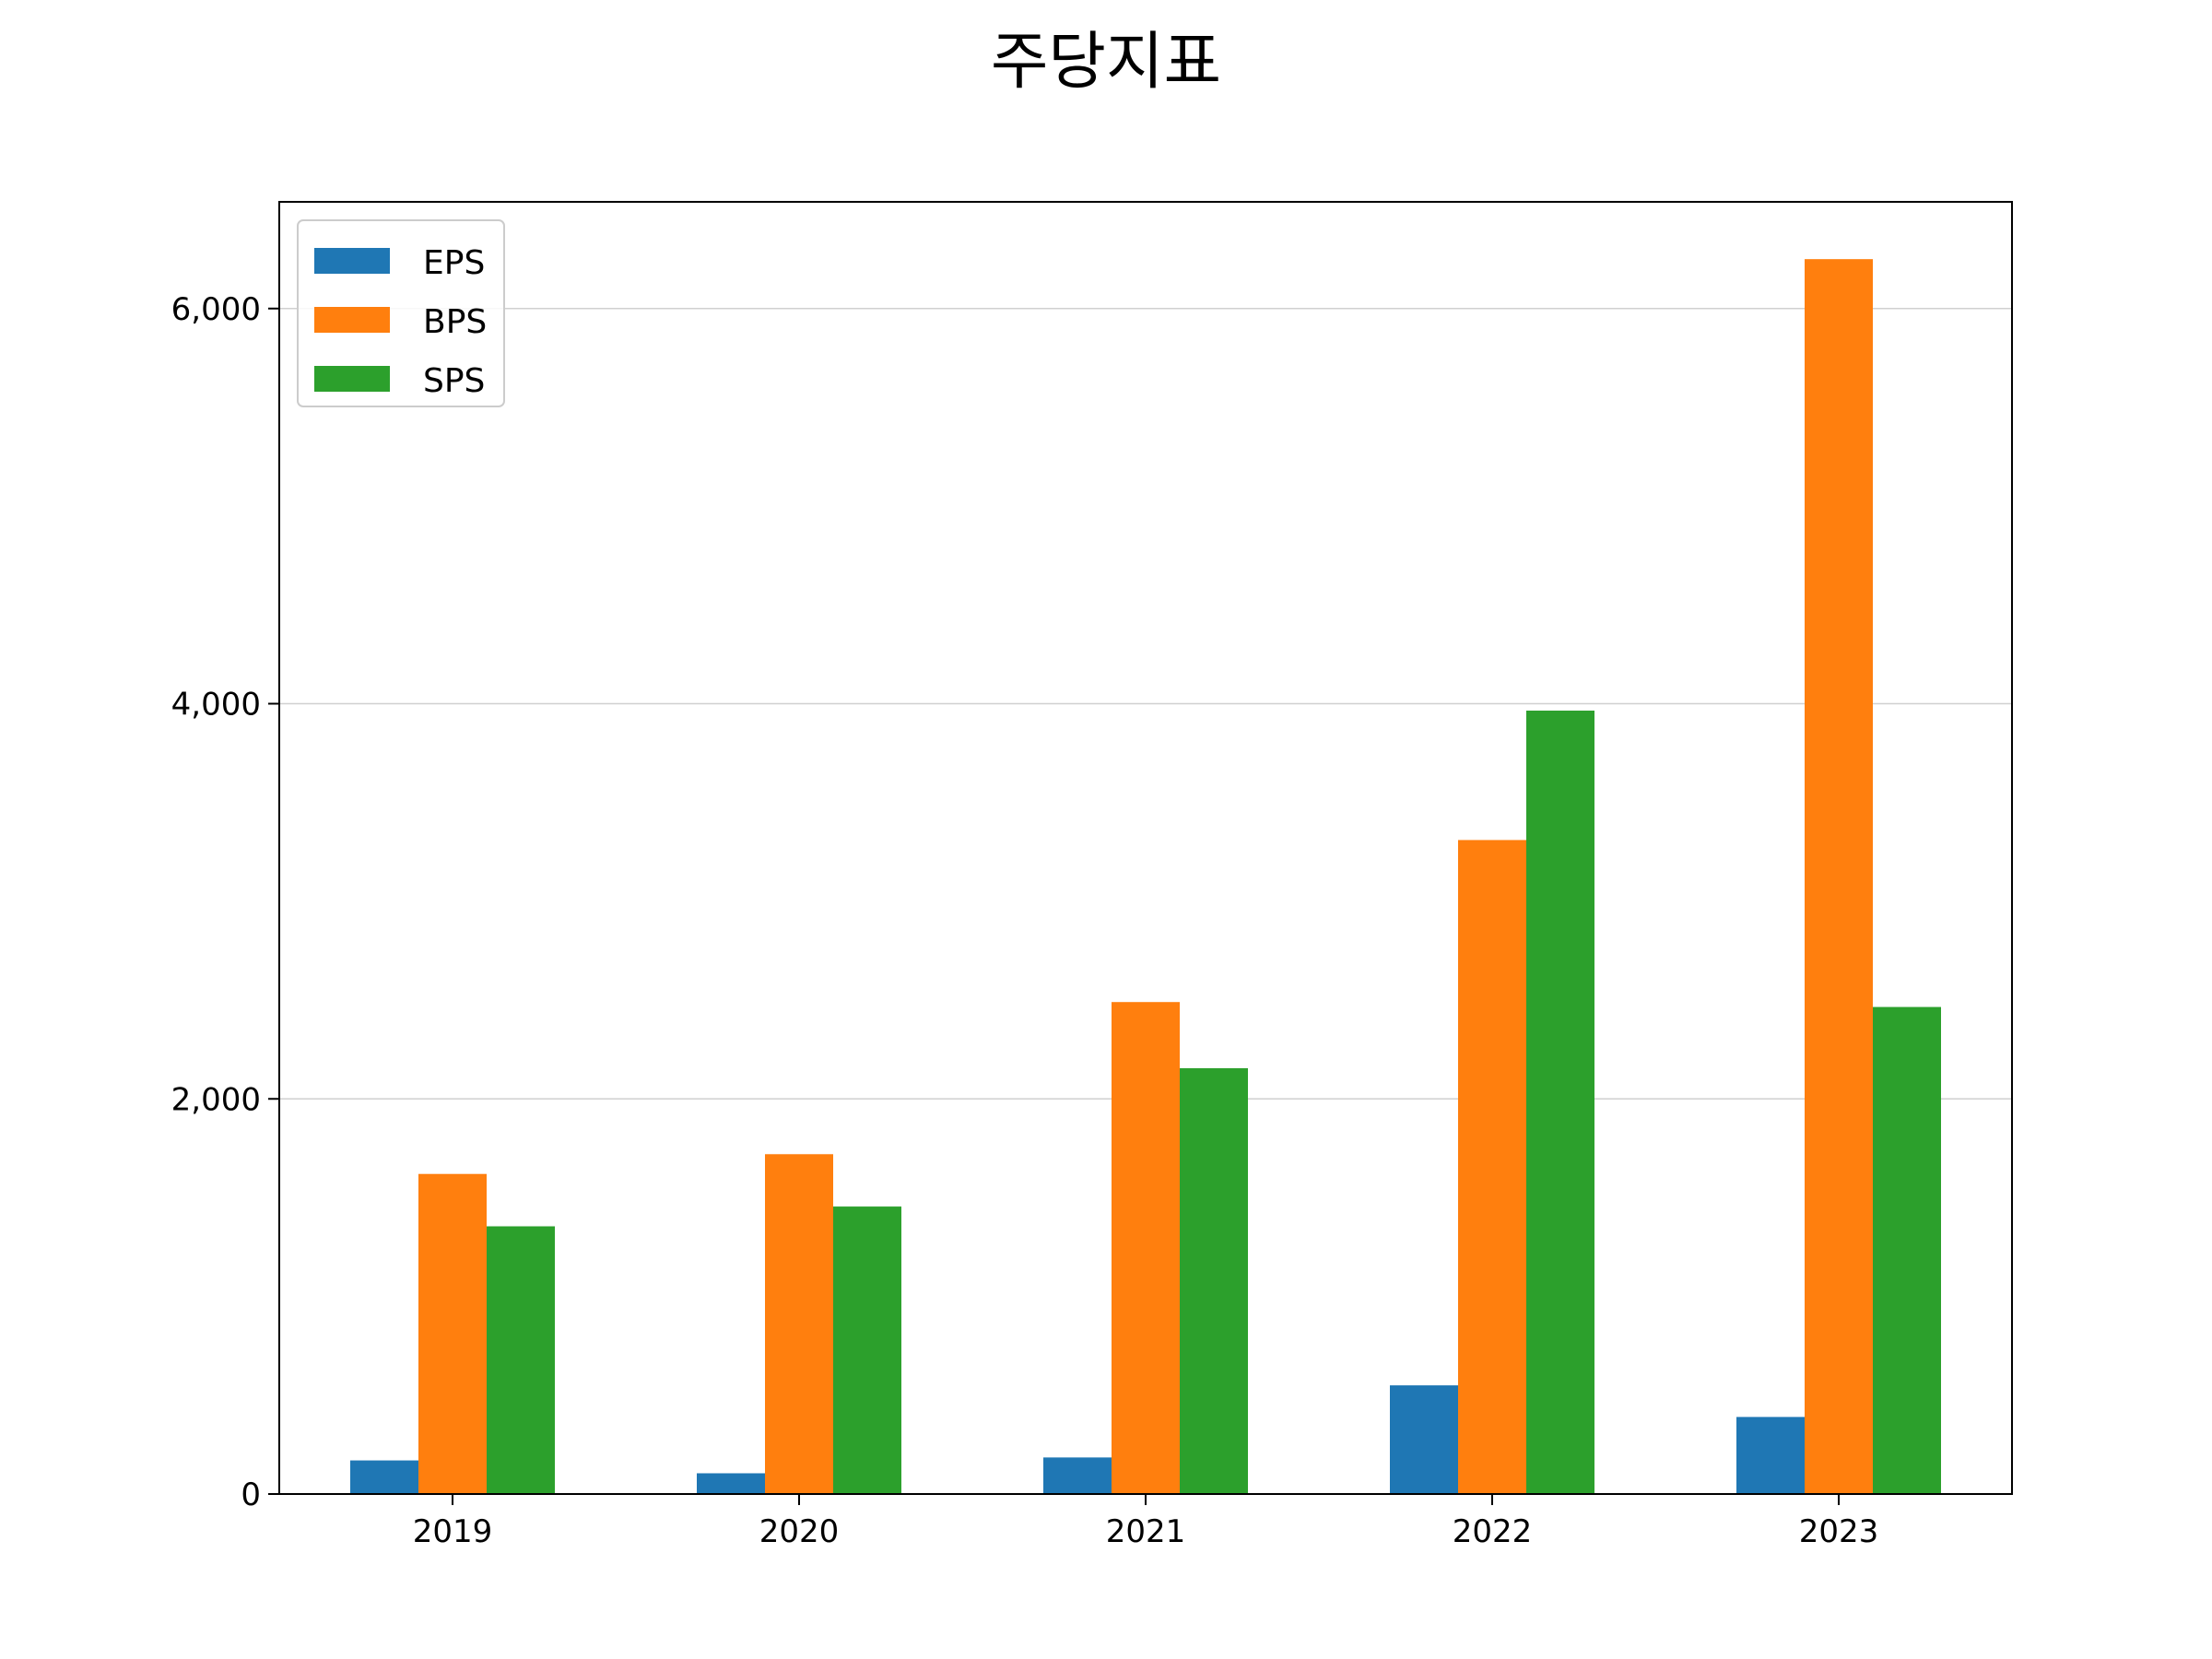 The height and width of the screenshot is (1659, 2212). I want to click on legend-label-sps: SPS, so click(454, 381).